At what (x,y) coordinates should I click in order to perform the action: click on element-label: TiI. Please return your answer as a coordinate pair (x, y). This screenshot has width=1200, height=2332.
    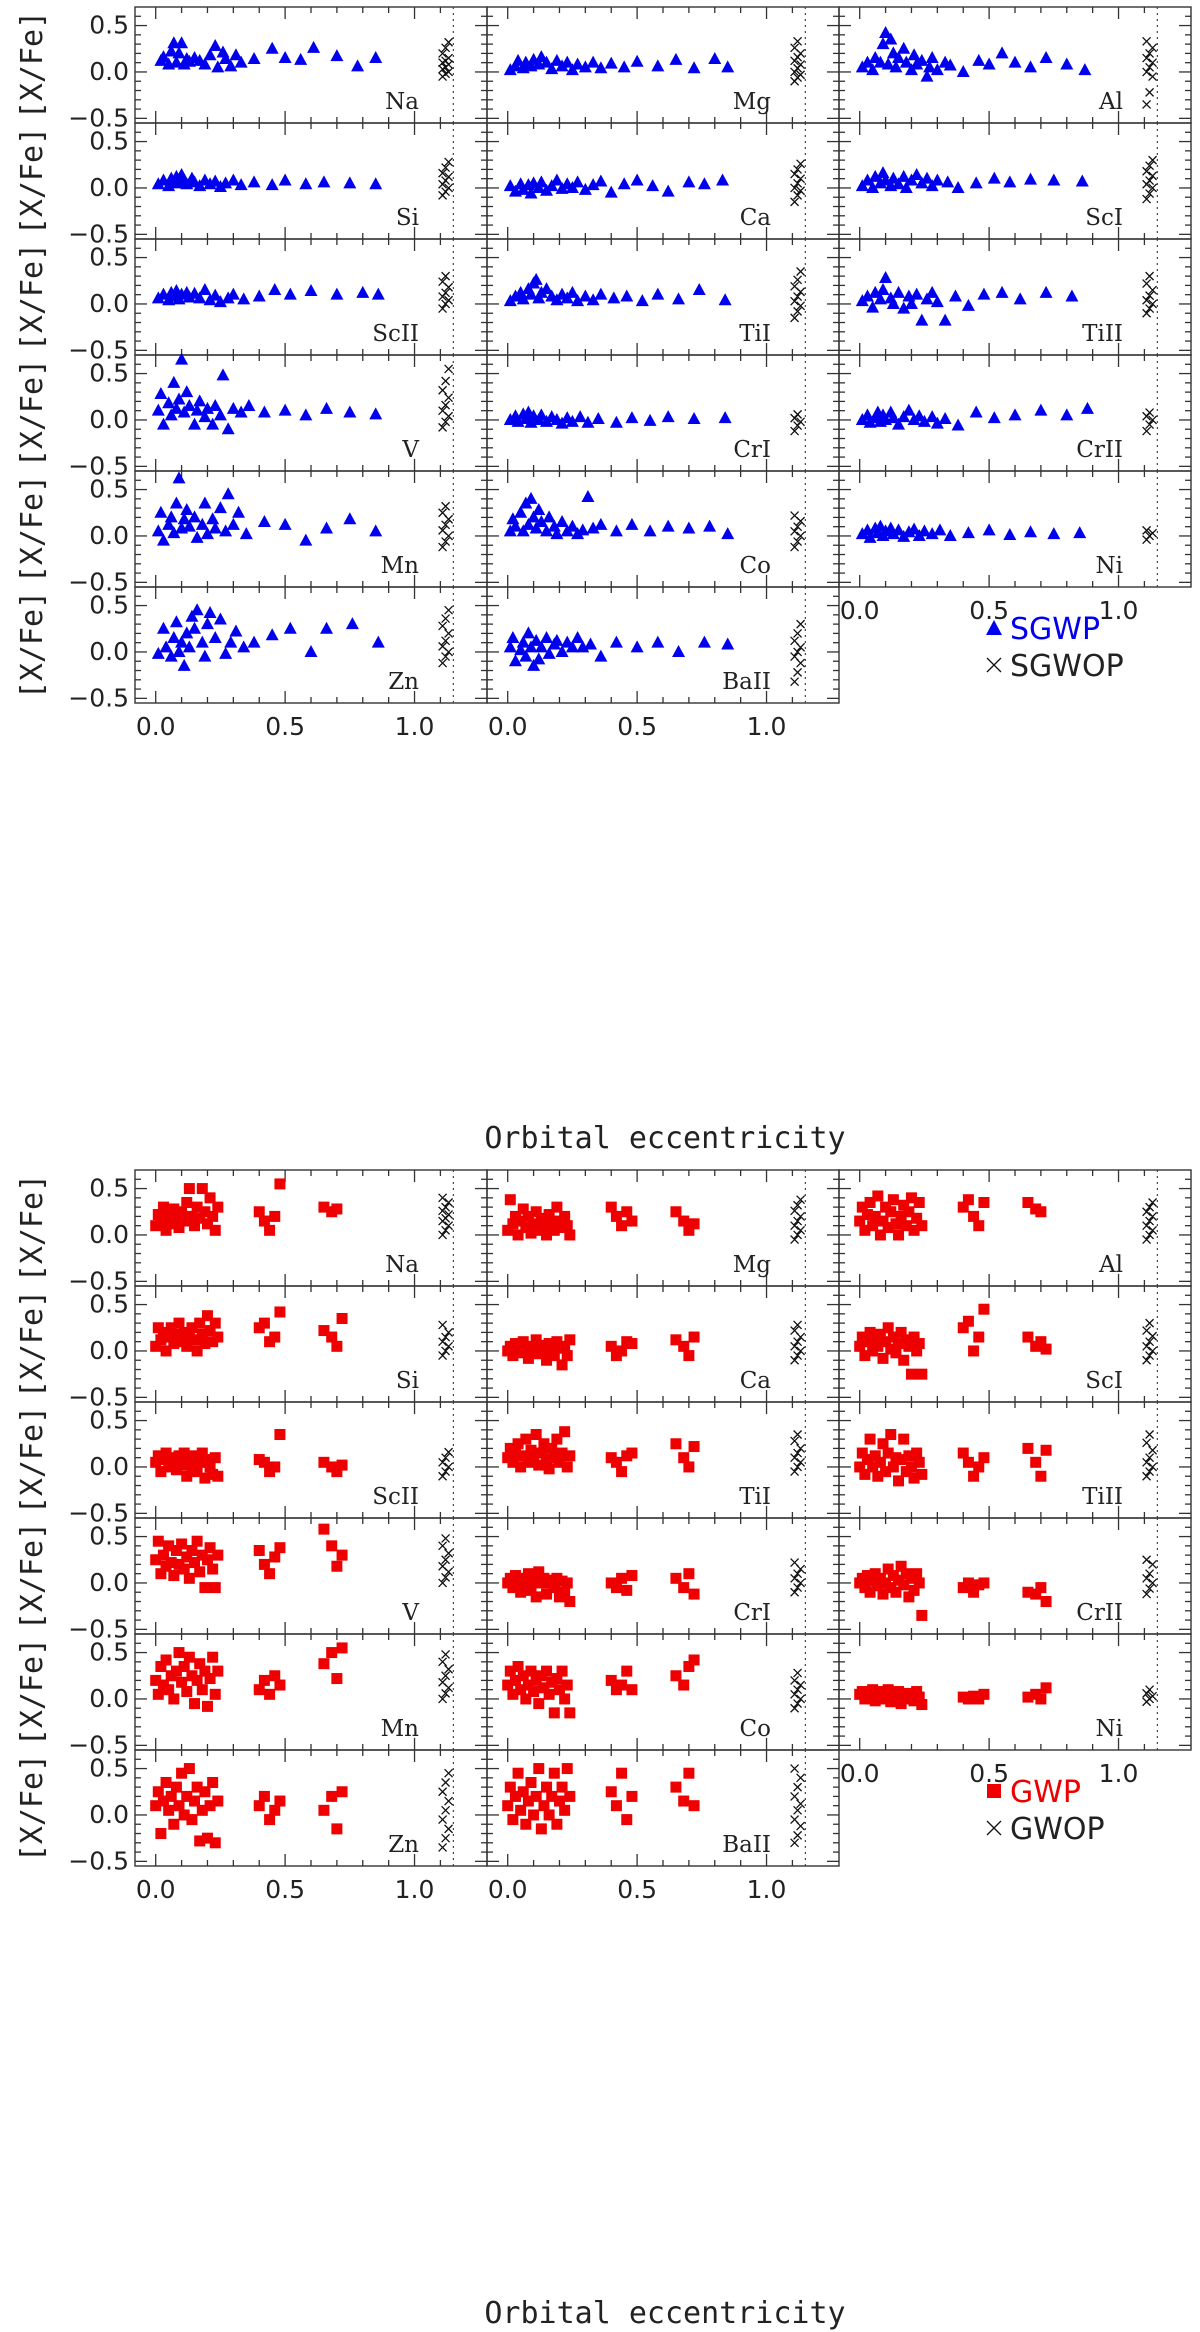
    Looking at the image, I should click on (755, 334).